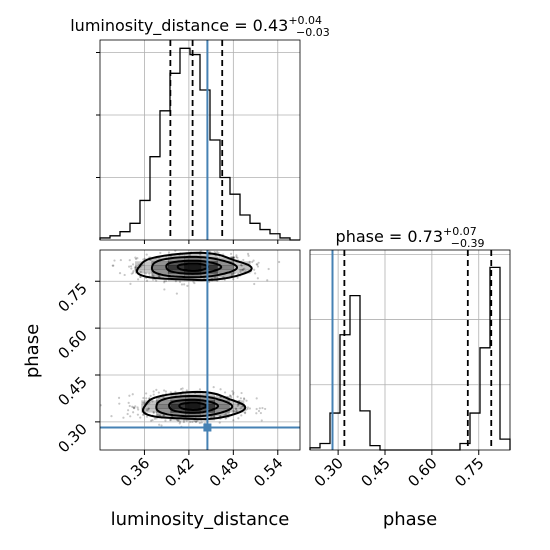 The height and width of the screenshot is (550, 550). Describe the element at coordinates (199, 144) in the screenshot. I see `hist-luminosity-distance` at that location.